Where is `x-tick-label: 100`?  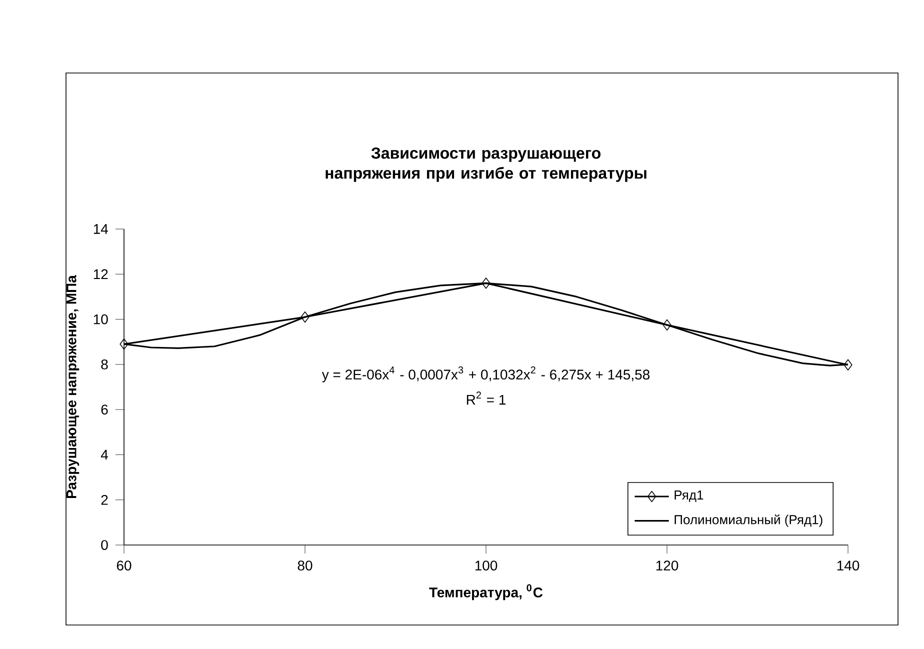 x-tick-label: 100 is located at coordinates (486, 565).